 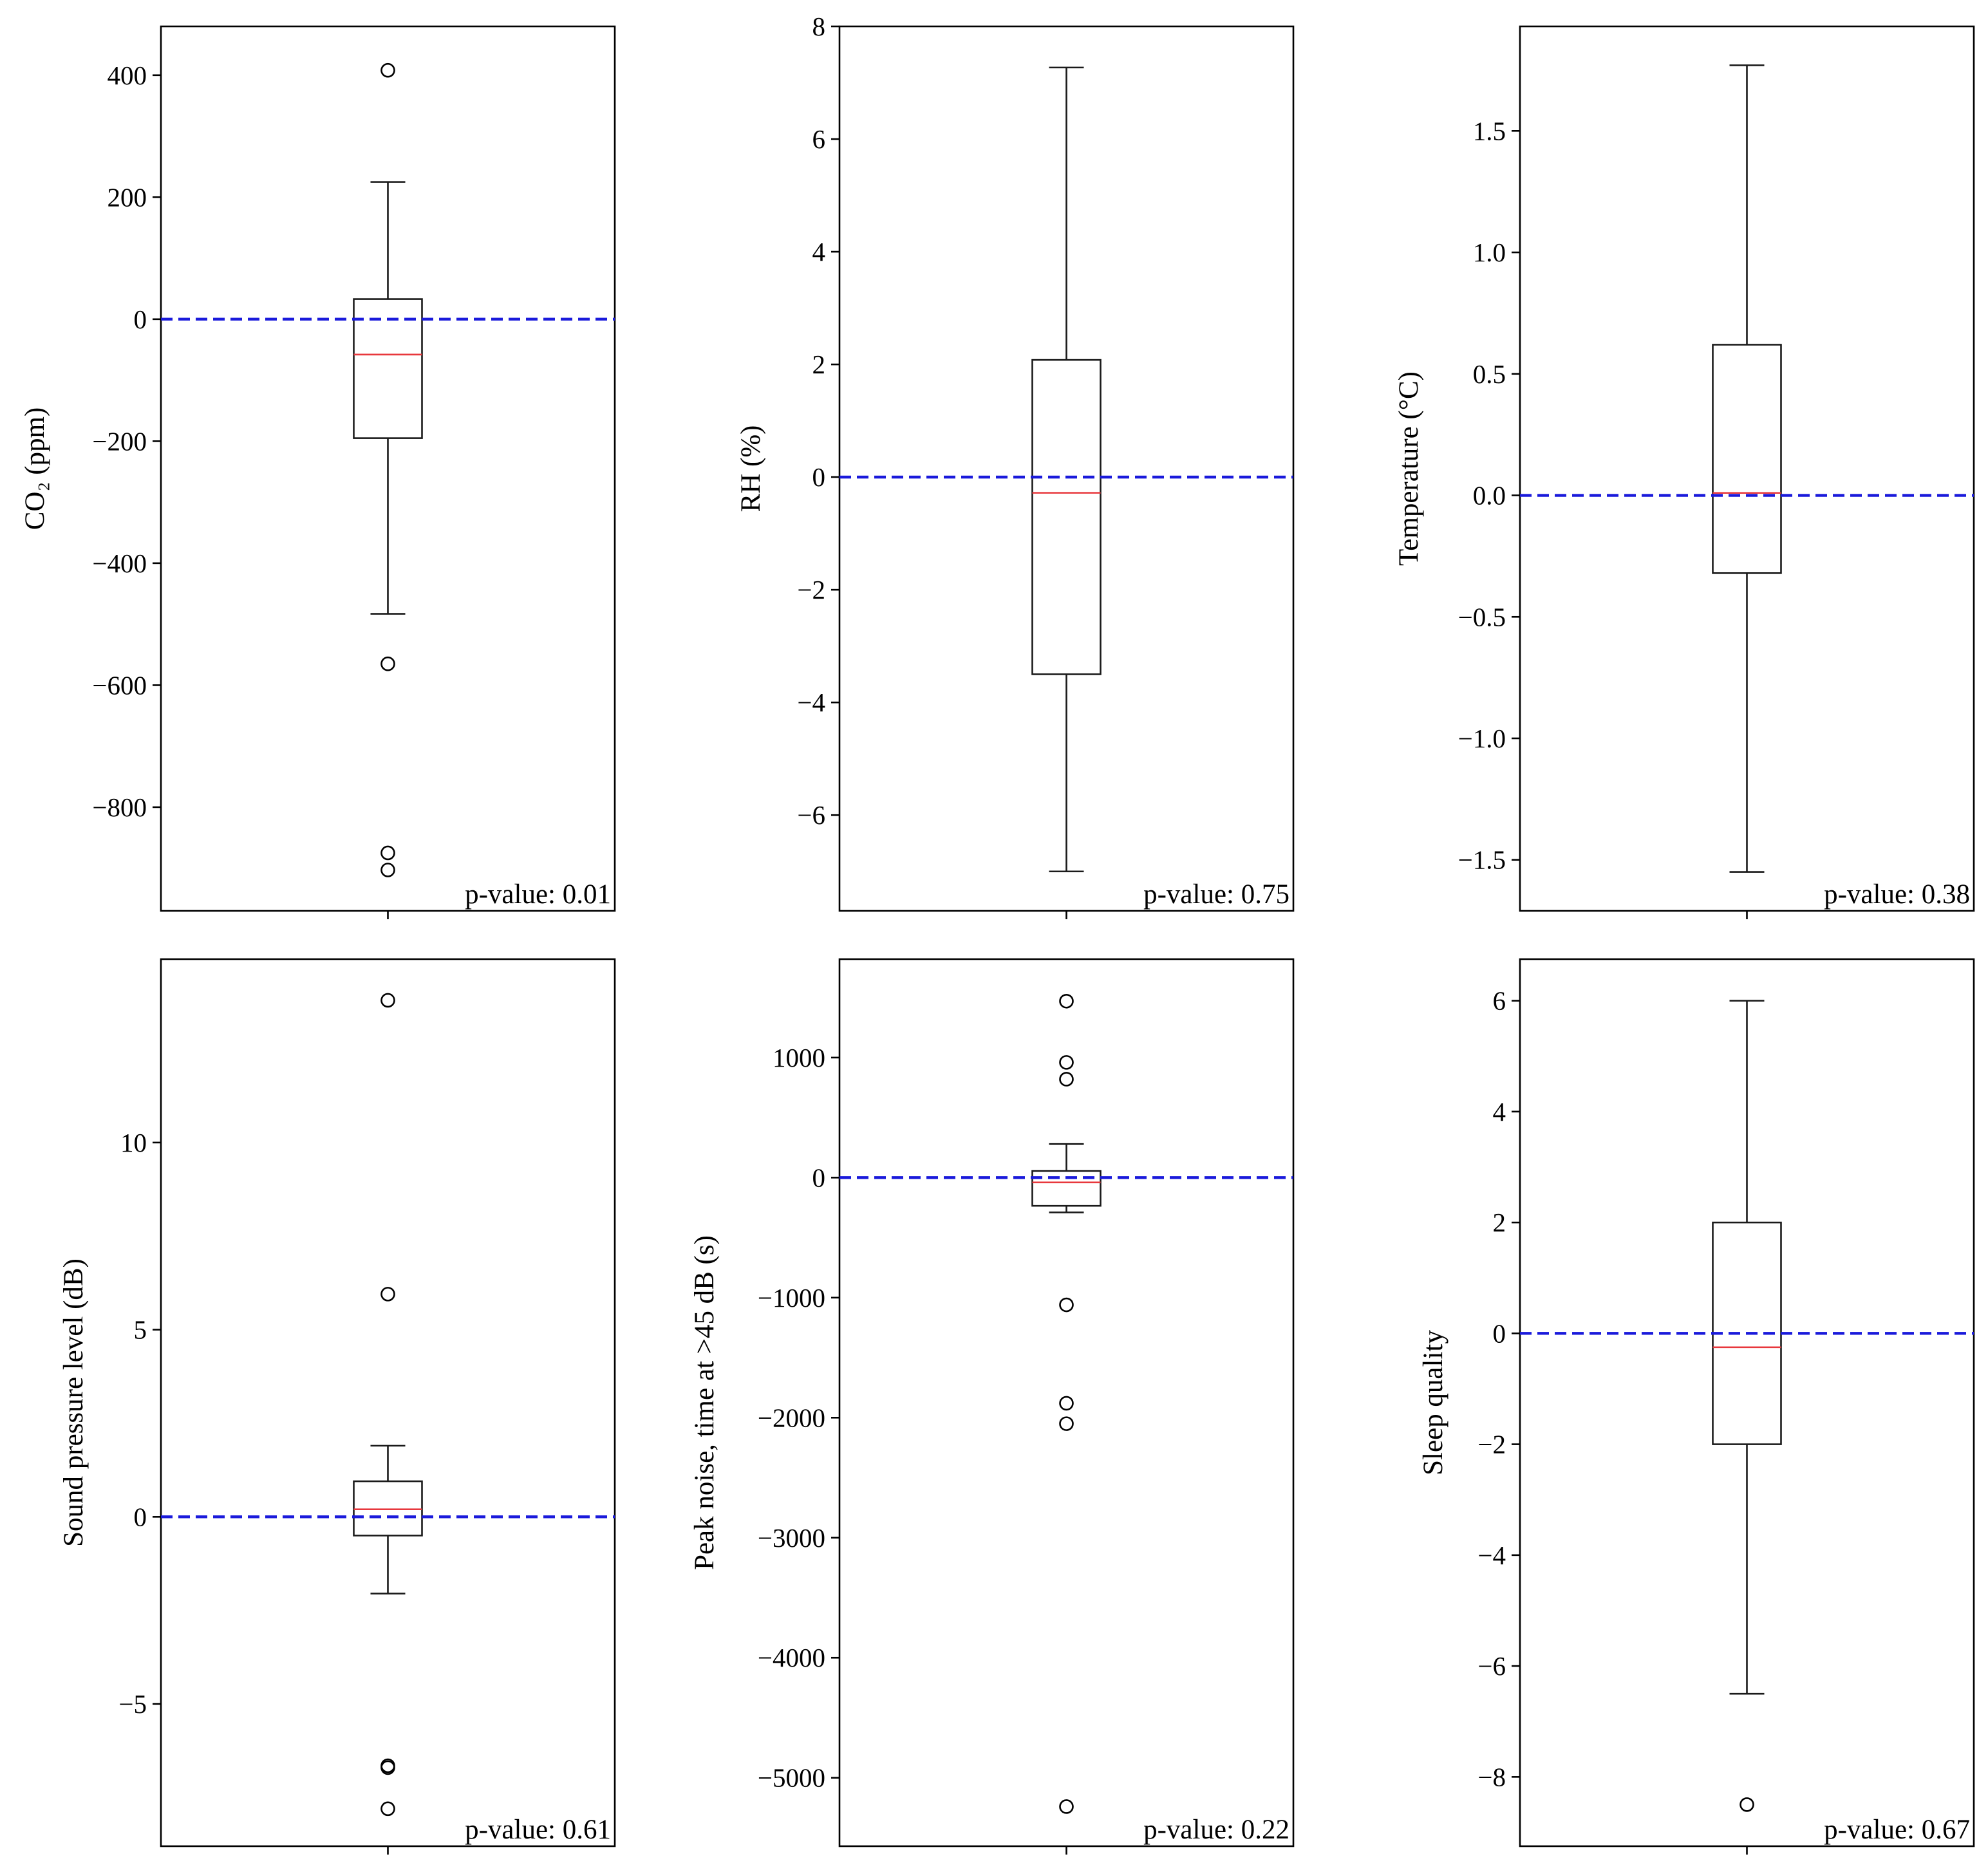 What do you see at coordinates (1897, 895) in the screenshot?
I see `p-value-annotation: p-value: 0.38` at bounding box center [1897, 895].